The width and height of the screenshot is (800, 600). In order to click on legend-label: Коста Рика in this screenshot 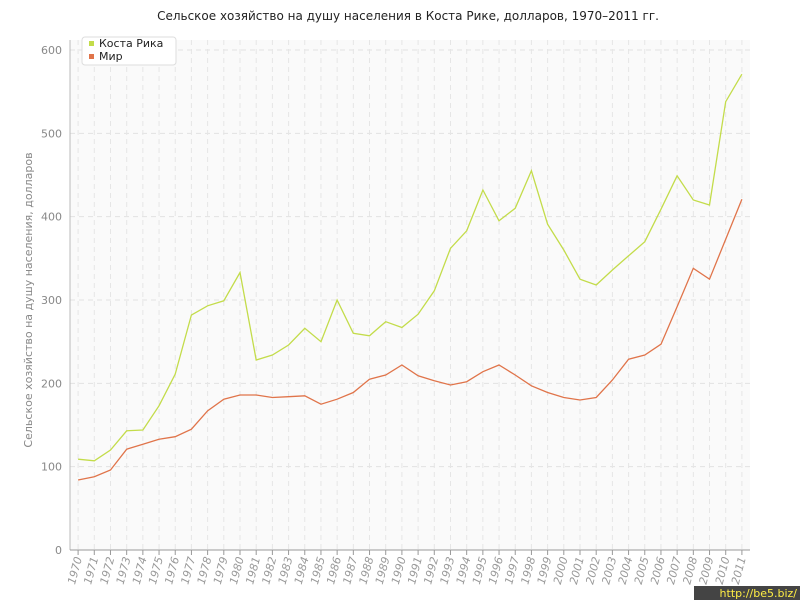, I will do `click(131, 43)`.